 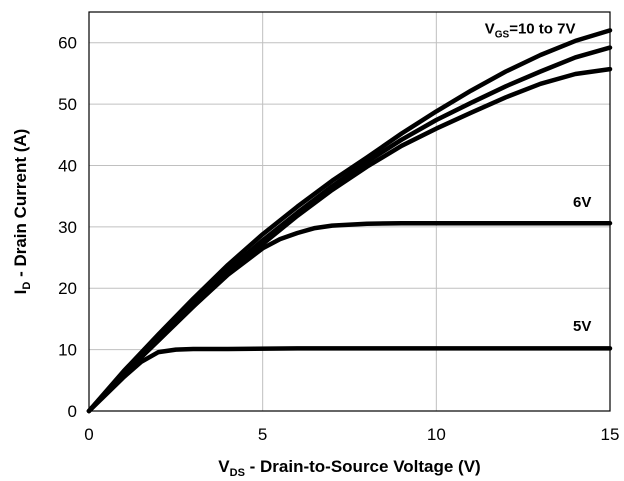 What do you see at coordinates (22, 212) in the screenshot?
I see `y-axis-title: ID - Drain Current (A)` at bounding box center [22, 212].